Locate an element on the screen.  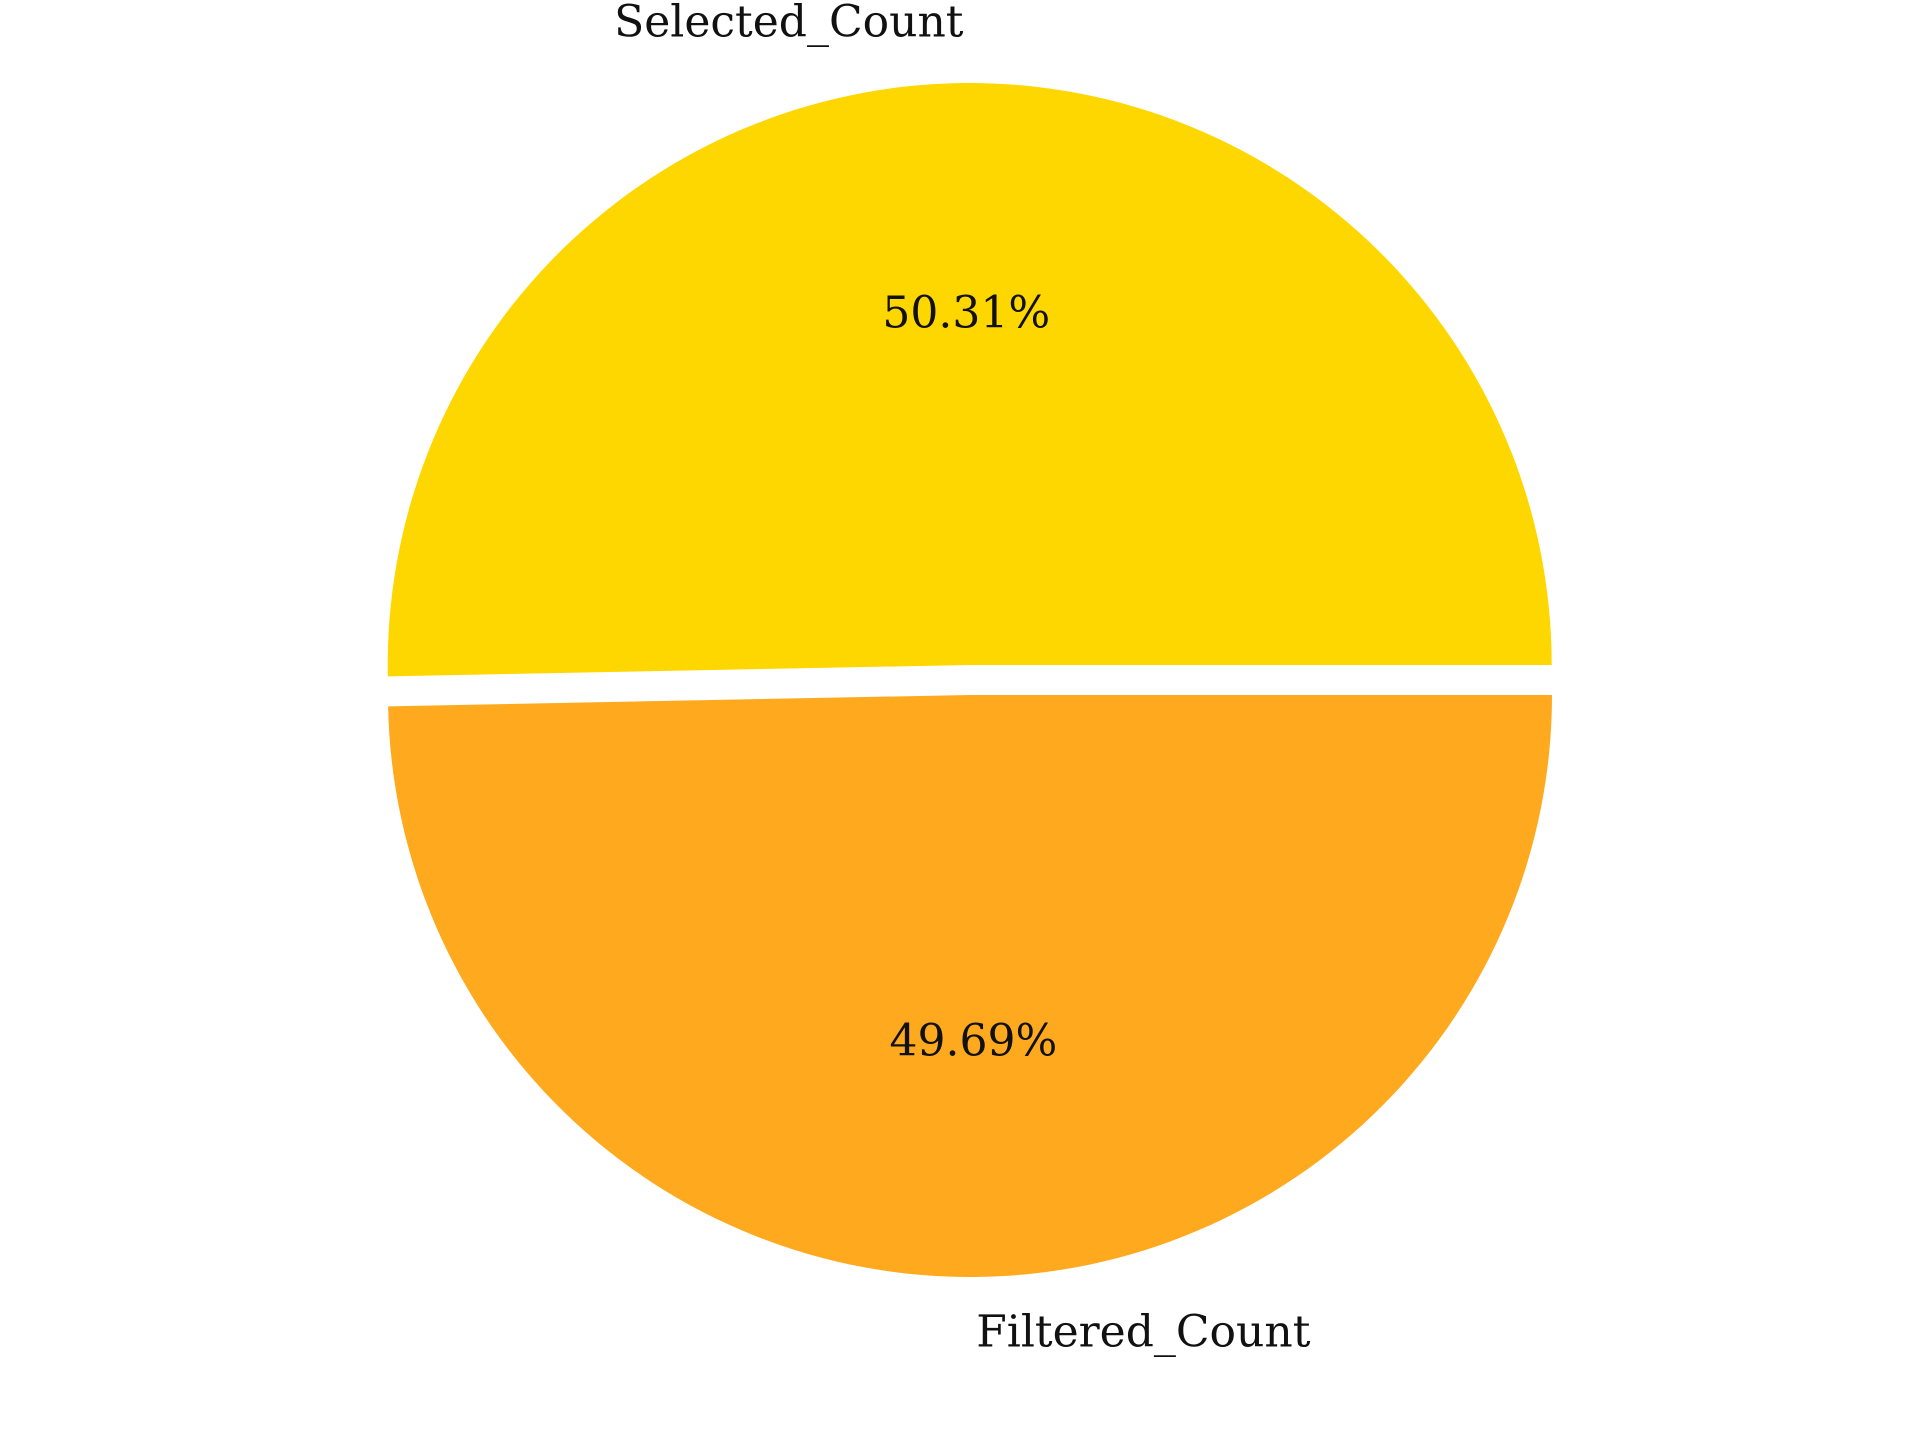
slice-label-selected-count: Selected_Count is located at coordinates (789, 23).